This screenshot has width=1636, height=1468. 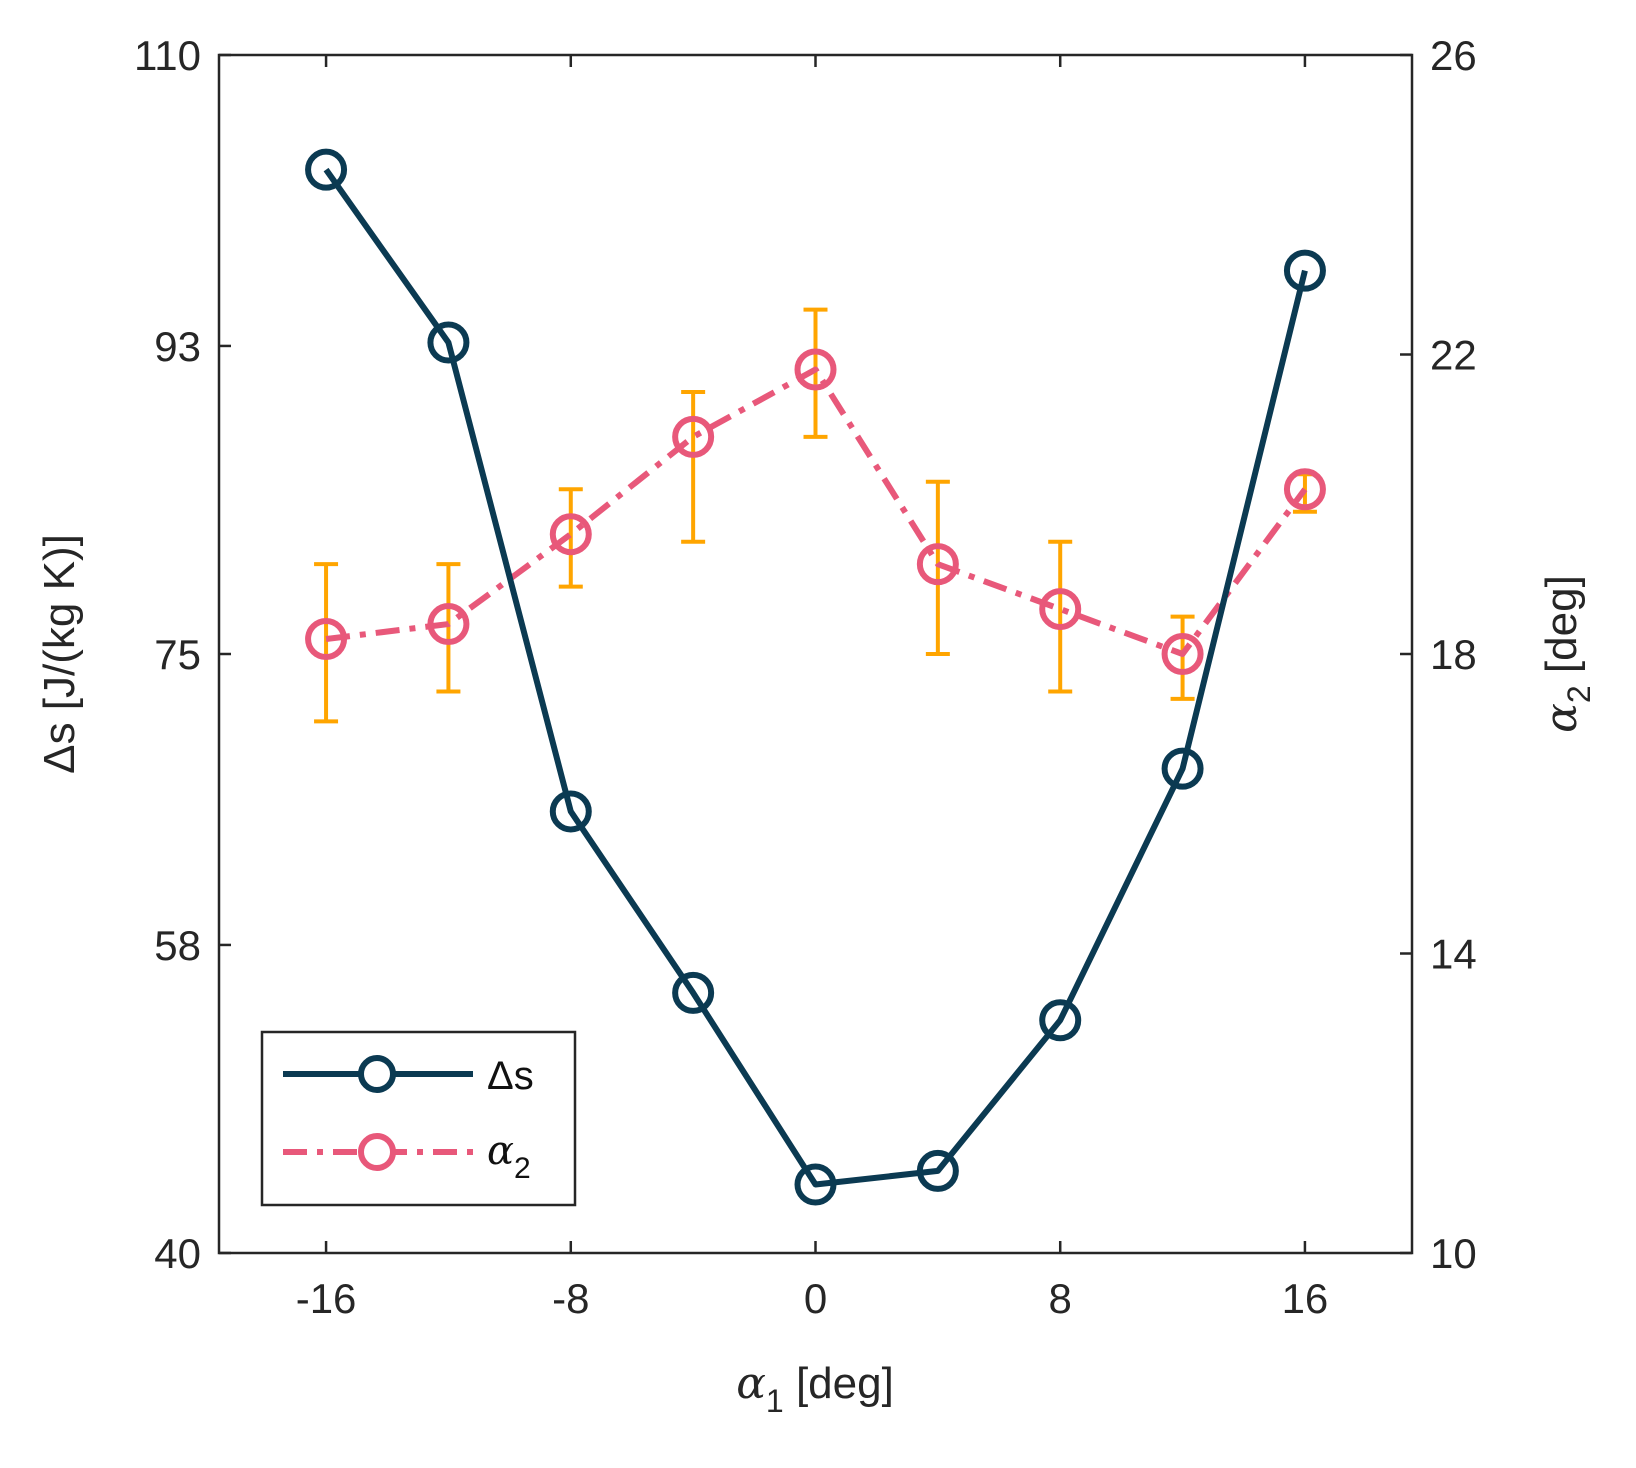 I want to click on legend-alpha2-symbol: α, so click(x=500, y=1151).